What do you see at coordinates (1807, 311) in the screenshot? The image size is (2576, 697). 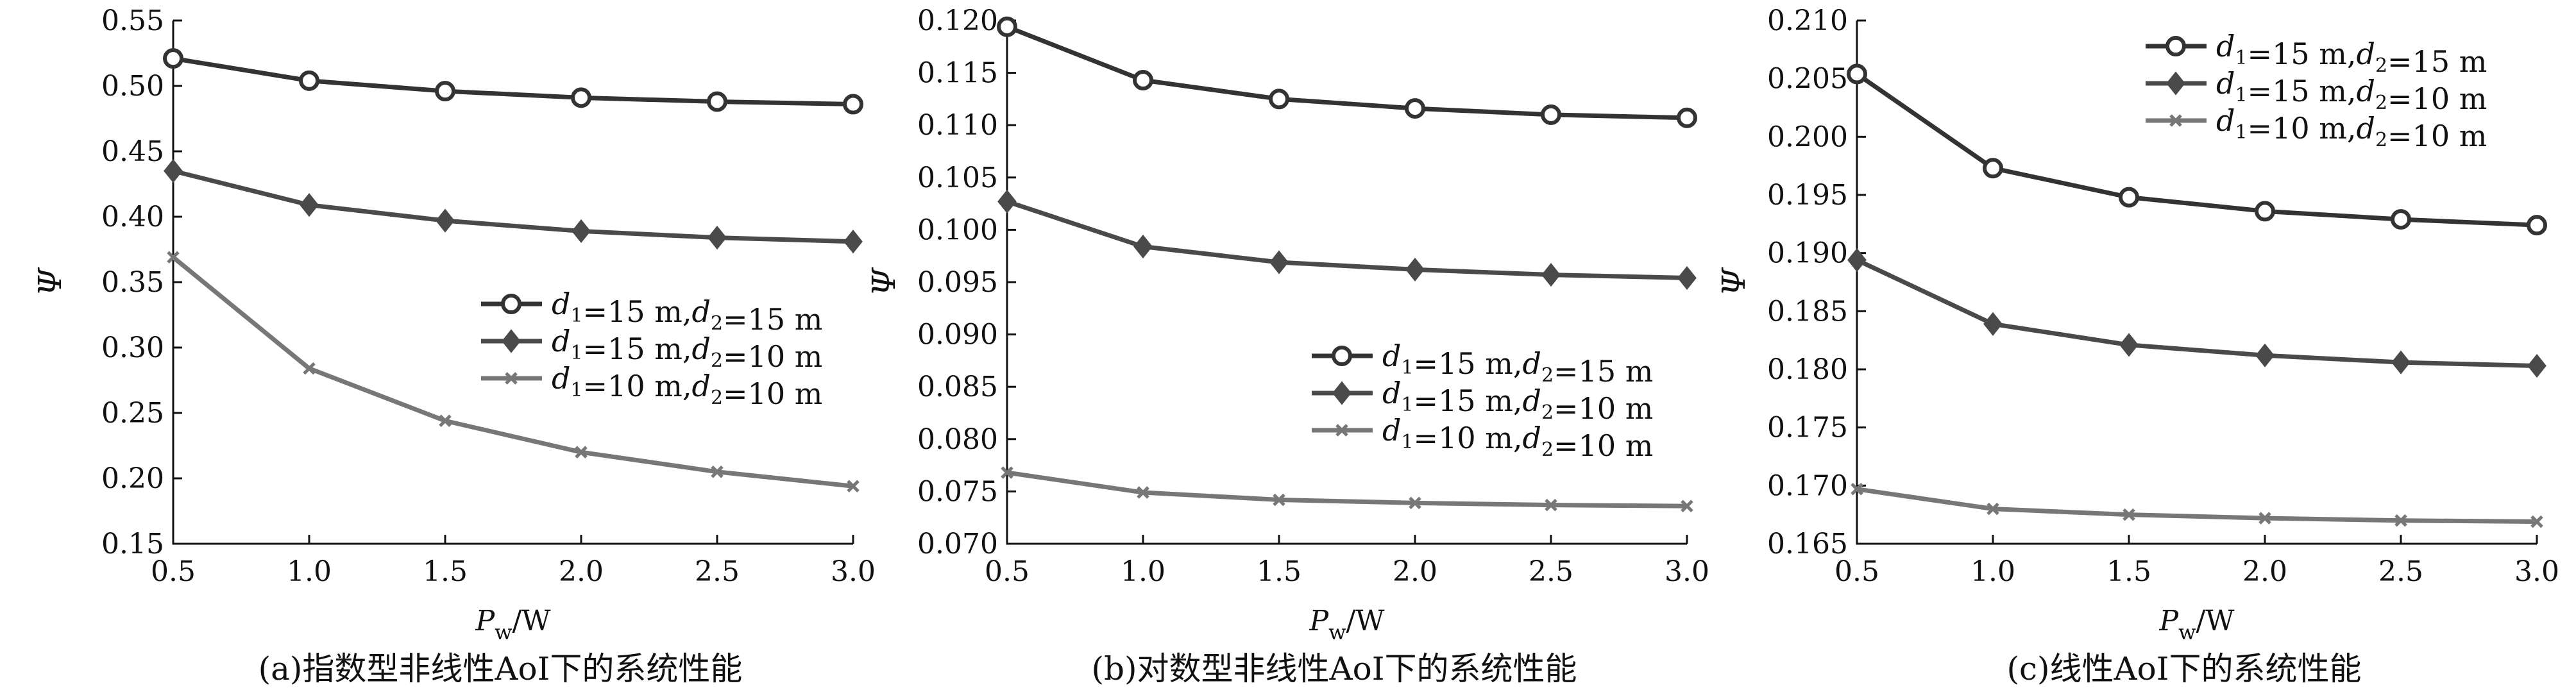 I see `y-tick-label: 0.185` at bounding box center [1807, 311].